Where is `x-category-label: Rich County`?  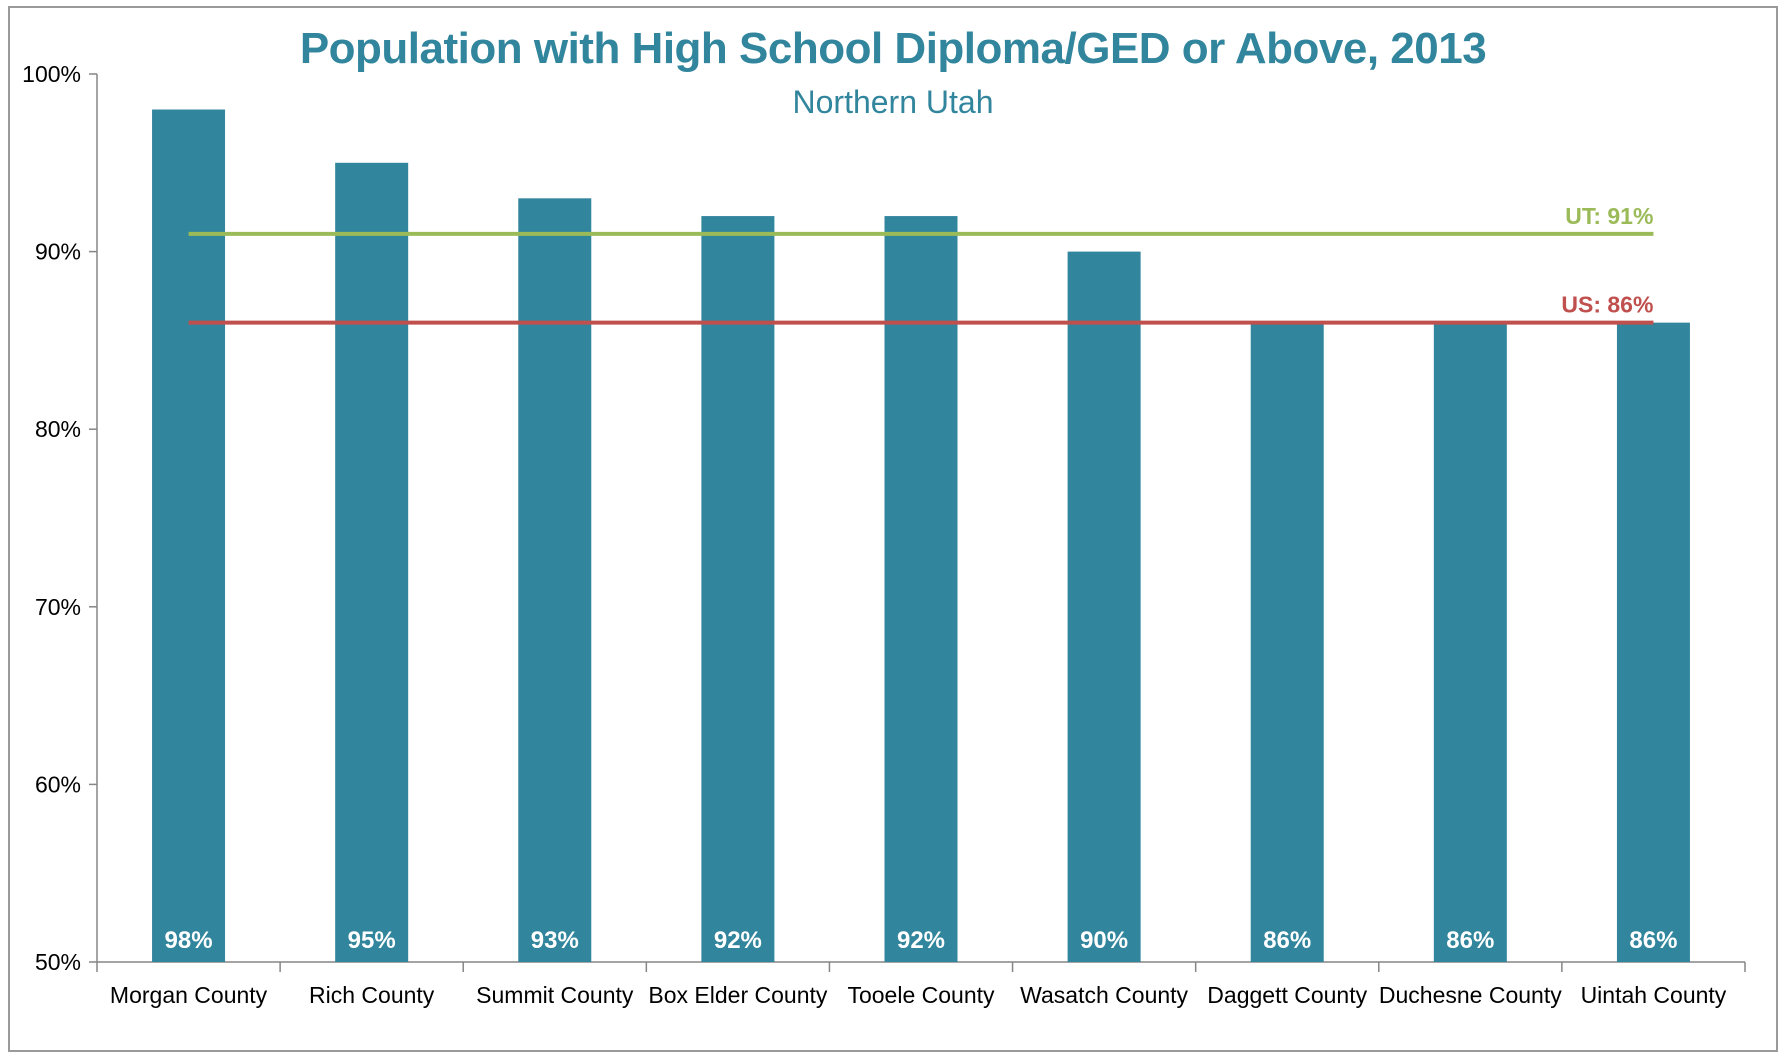 x-category-label: Rich County is located at coordinates (372, 995).